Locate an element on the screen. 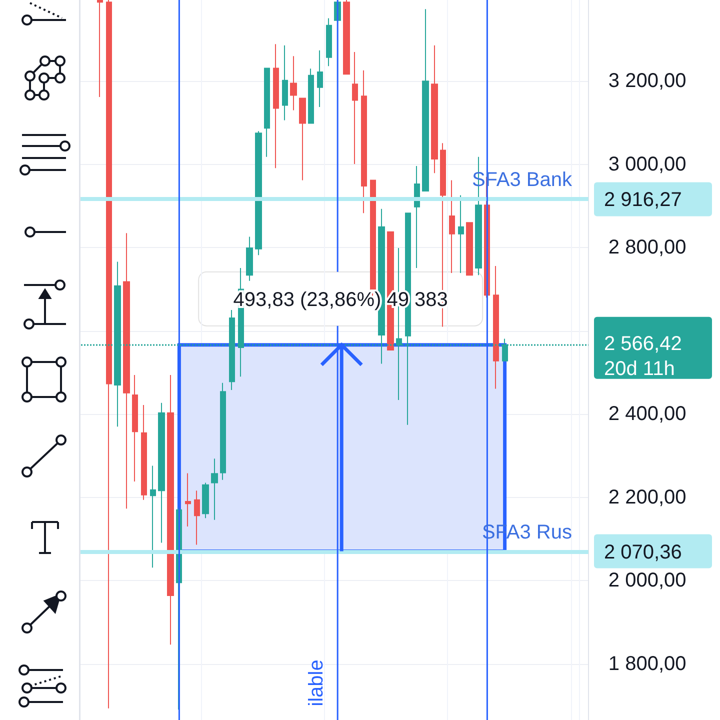  y-tick-label: 2 800,00 is located at coordinates (647, 247).